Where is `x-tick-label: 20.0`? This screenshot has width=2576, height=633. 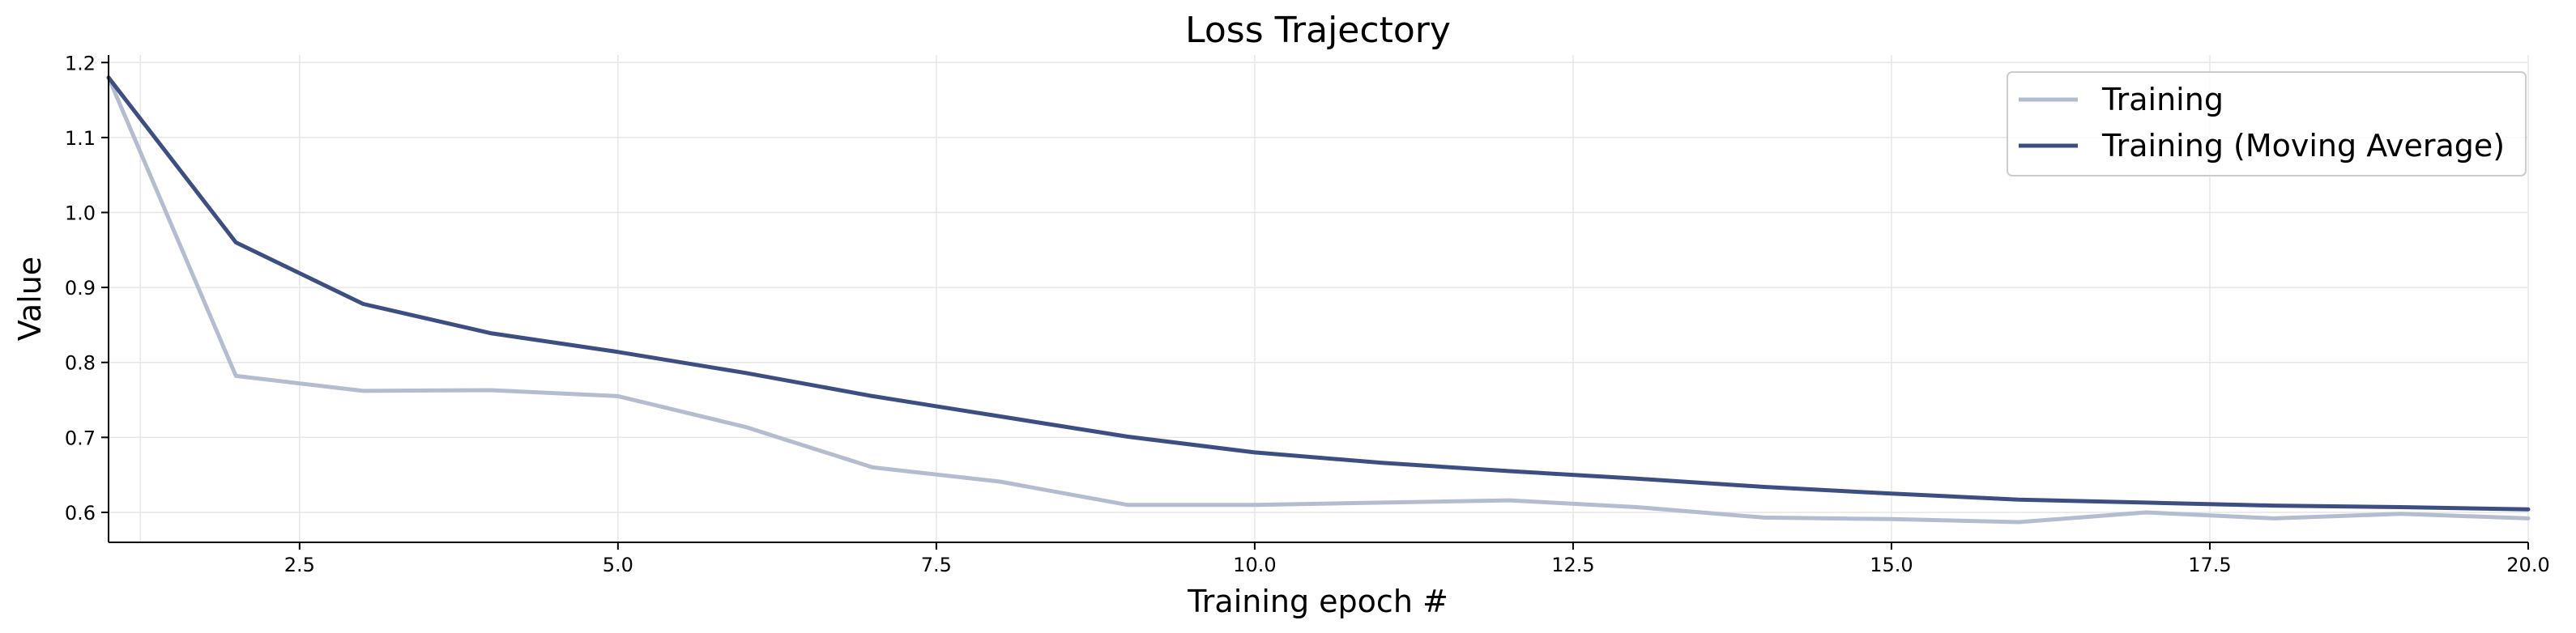
x-tick-label: 20.0 is located at coordinates (2527, 565).